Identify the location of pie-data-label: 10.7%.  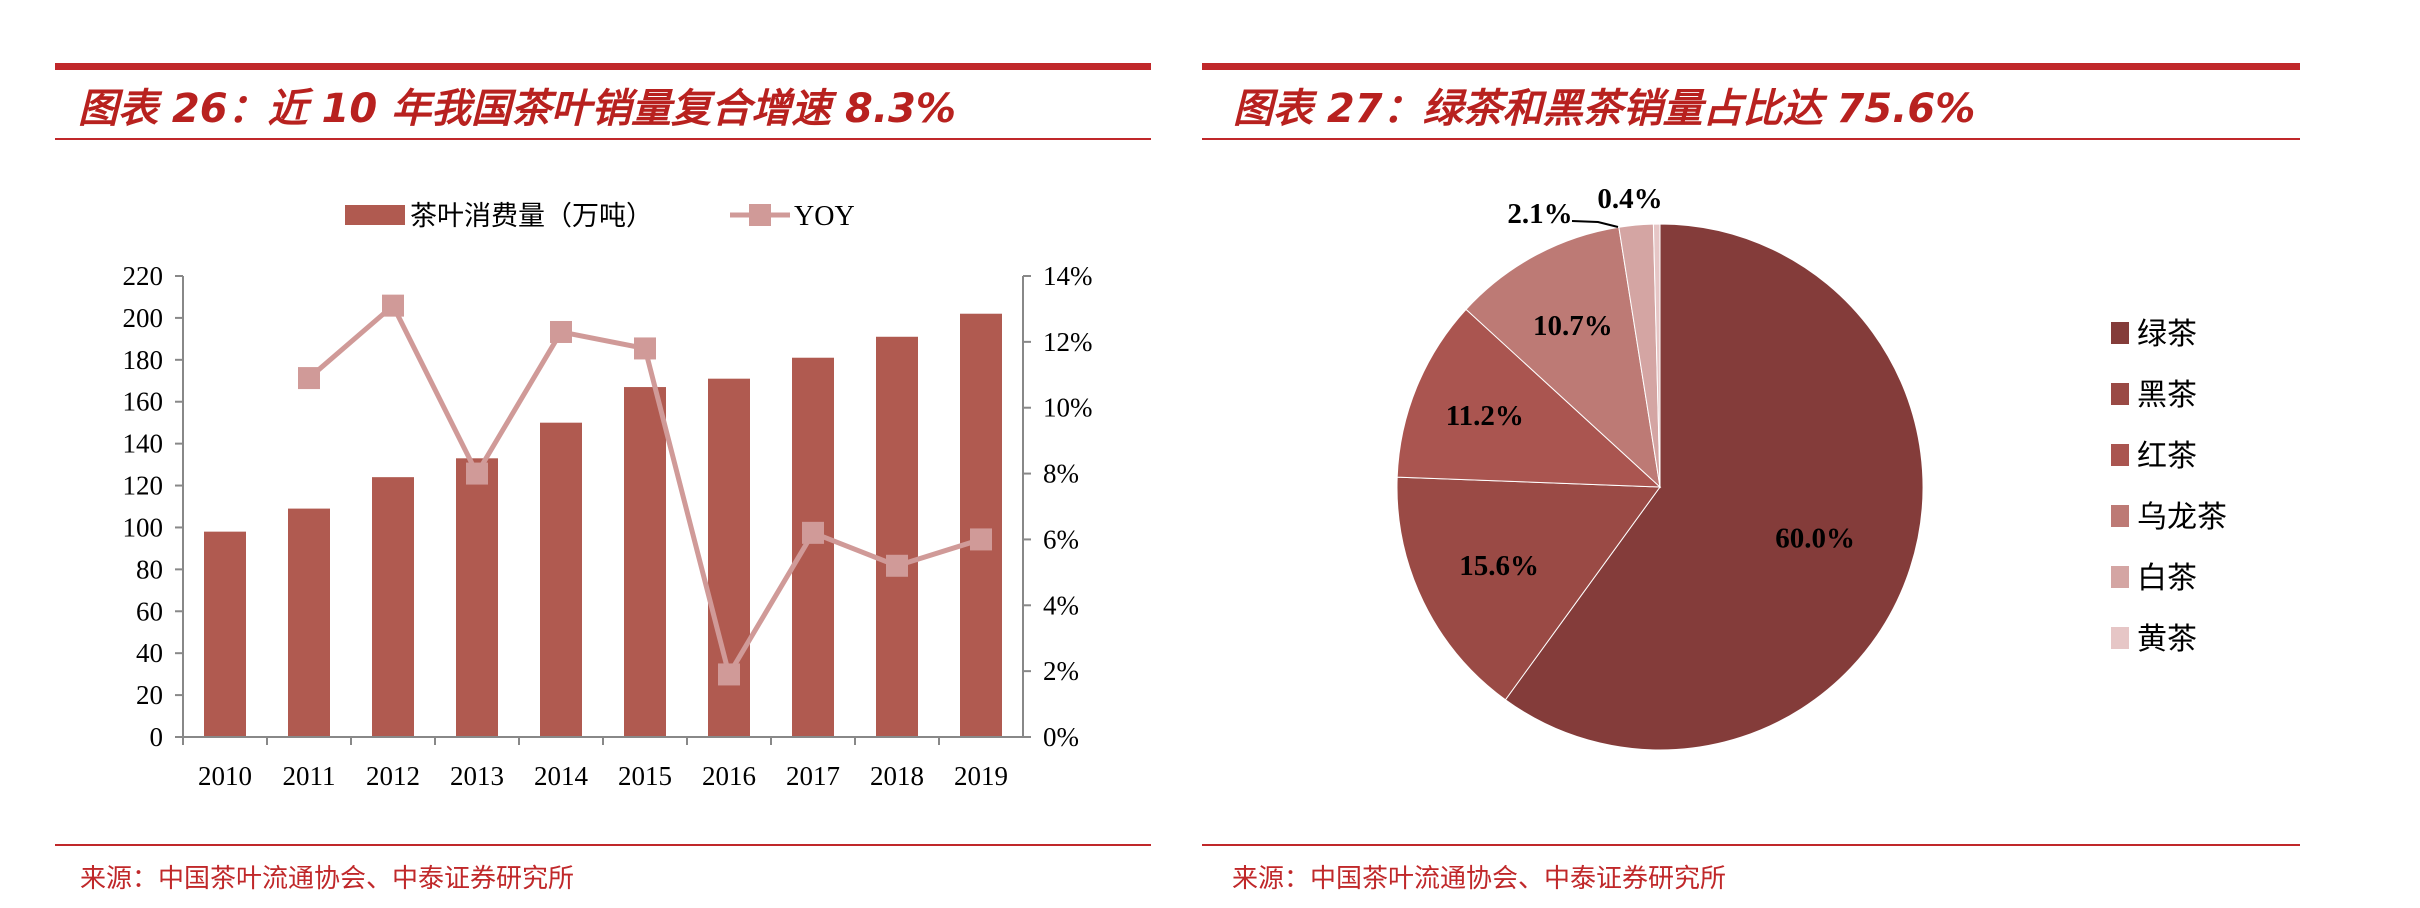
(1573, 326).